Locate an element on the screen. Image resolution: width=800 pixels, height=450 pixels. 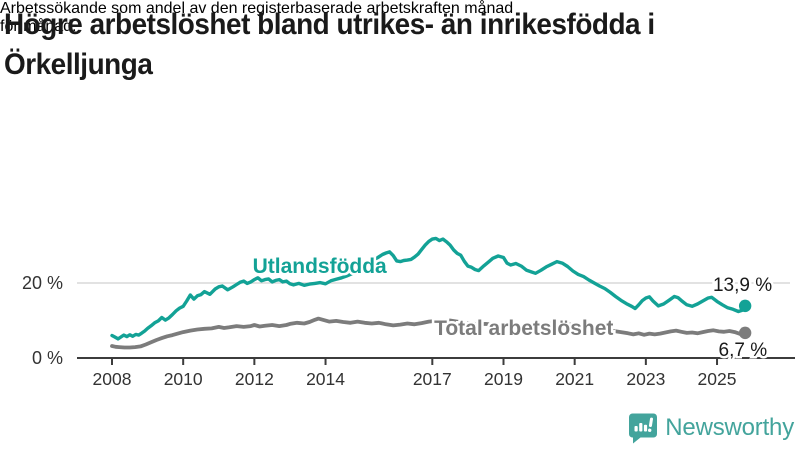
x-axis-tick-label: 2012 is located at coordinates (254, 379).